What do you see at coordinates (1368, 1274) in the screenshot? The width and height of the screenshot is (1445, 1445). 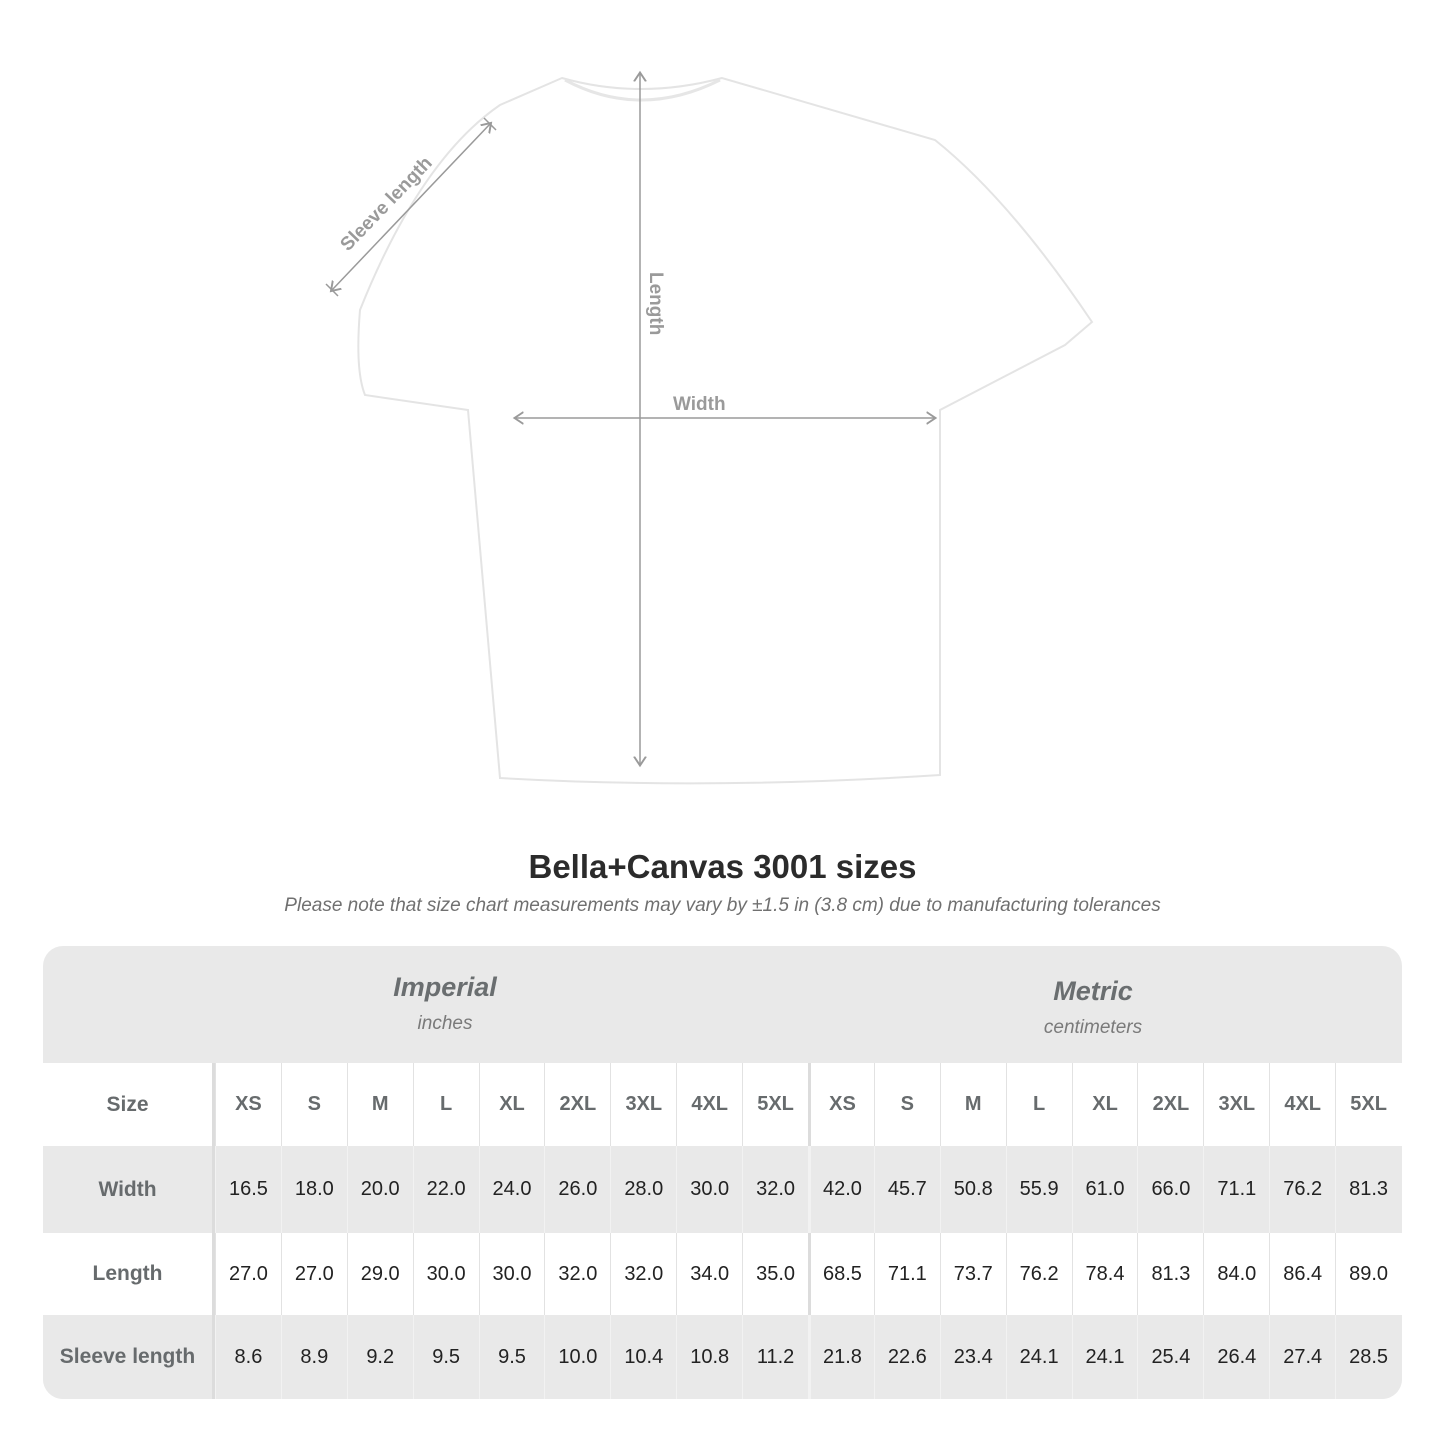 I see `metric-value-cell: 89.0` at bounding box center [1368, 1274].